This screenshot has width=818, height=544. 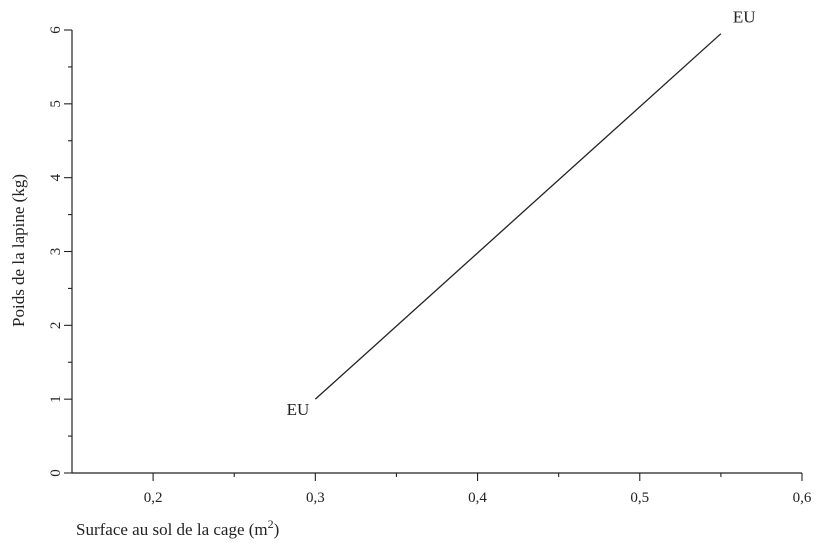 I want to click on x-tick-label: 0,6, so click(x=802, y=498).